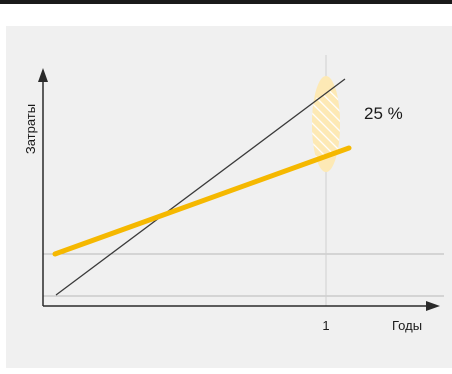 This screenshot has width=452, height=374. Describe the element at coordinates (30, 129) in the screenshot. I see `y-axis-label: Затраты` at that location.